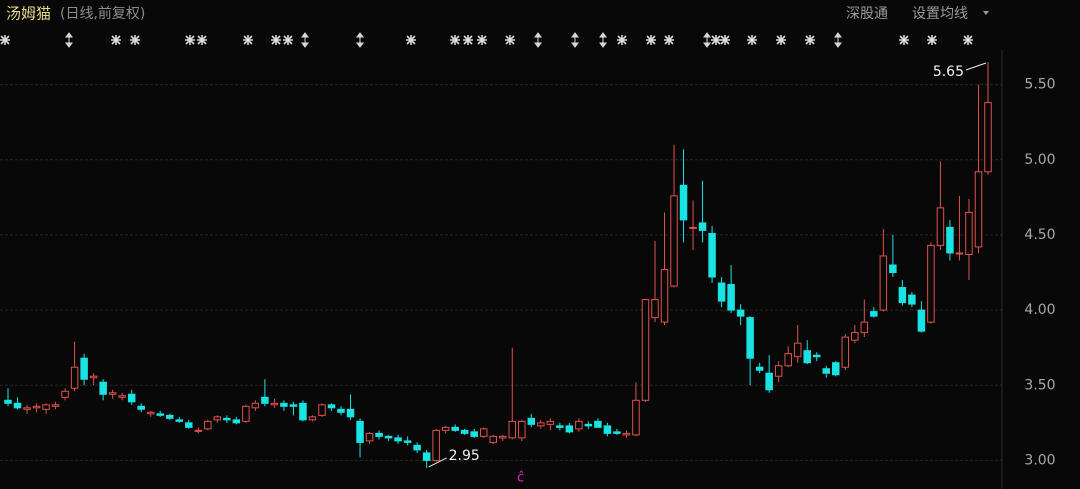 This screenshot has width=1080, height=489. What do you see at coordinates (1039, 160) in the screenshot?
I see `y-tick-label: 5.00` at bounding box center [1039, 160].